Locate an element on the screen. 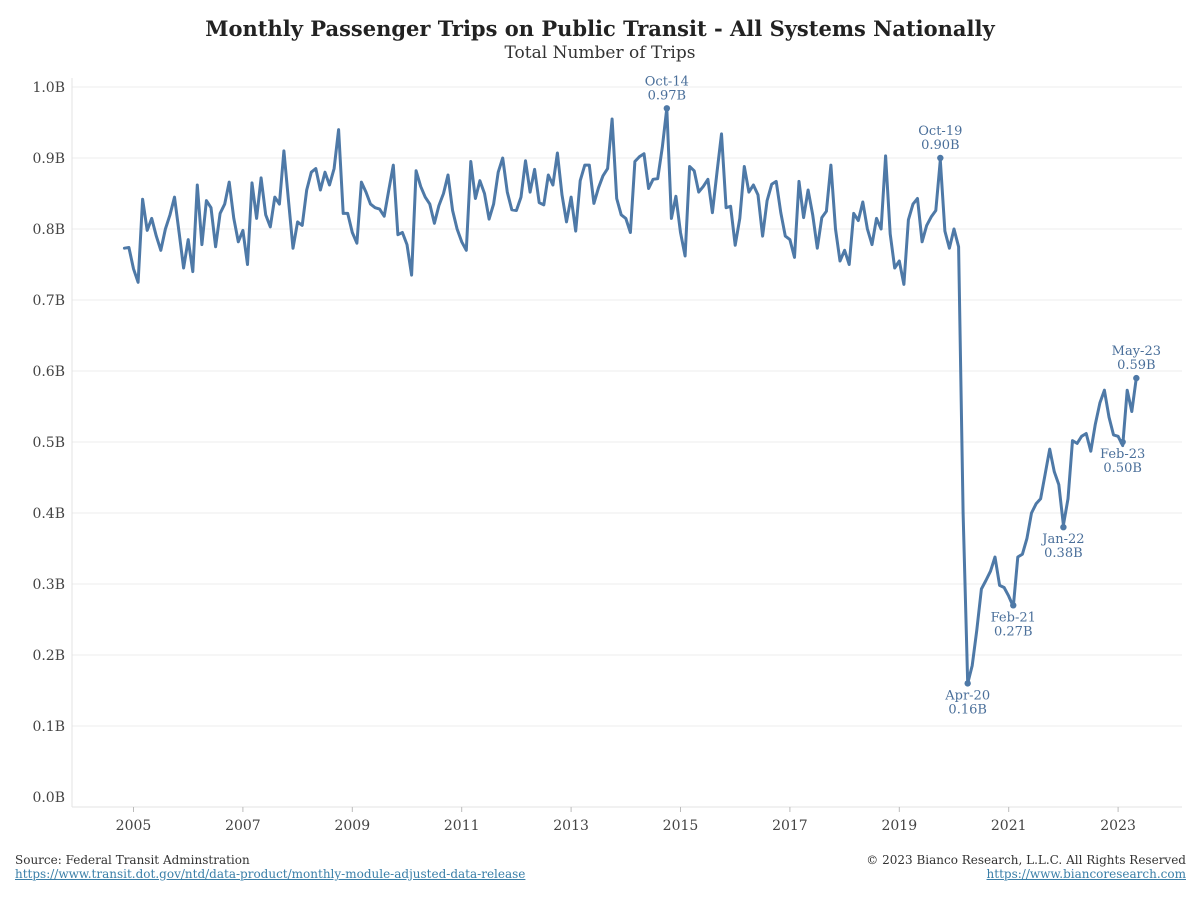 The image size is (1200, 900). annotation-value: 0.90B is located at coordinates (940, 145).